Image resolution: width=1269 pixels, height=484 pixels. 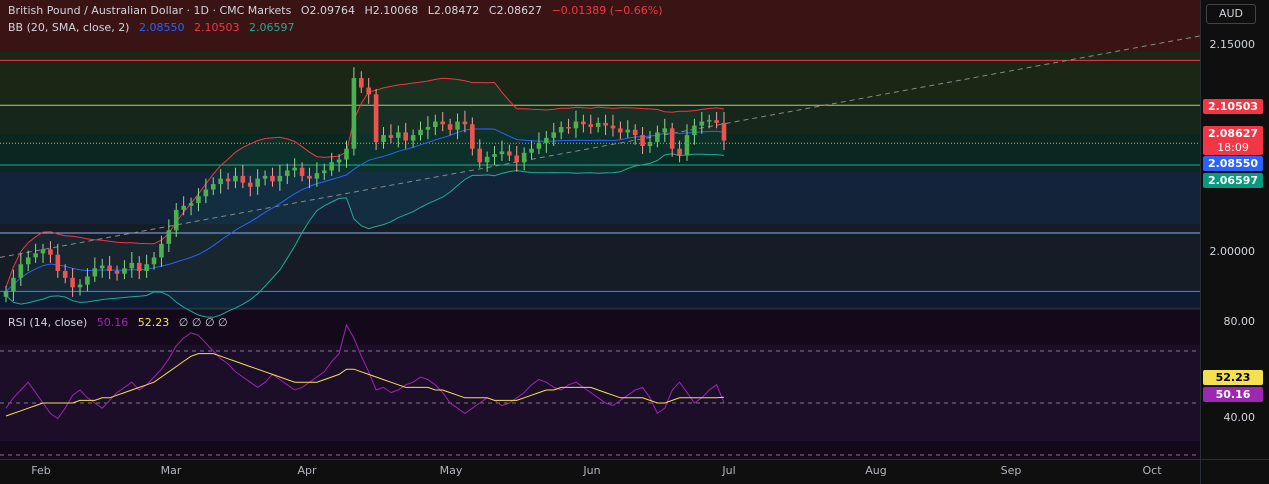 What do you see at coordinates (48, 322) in the screenshot?
I see `rsi-label: RSI (14, close)` at bounding box center [48, 322].